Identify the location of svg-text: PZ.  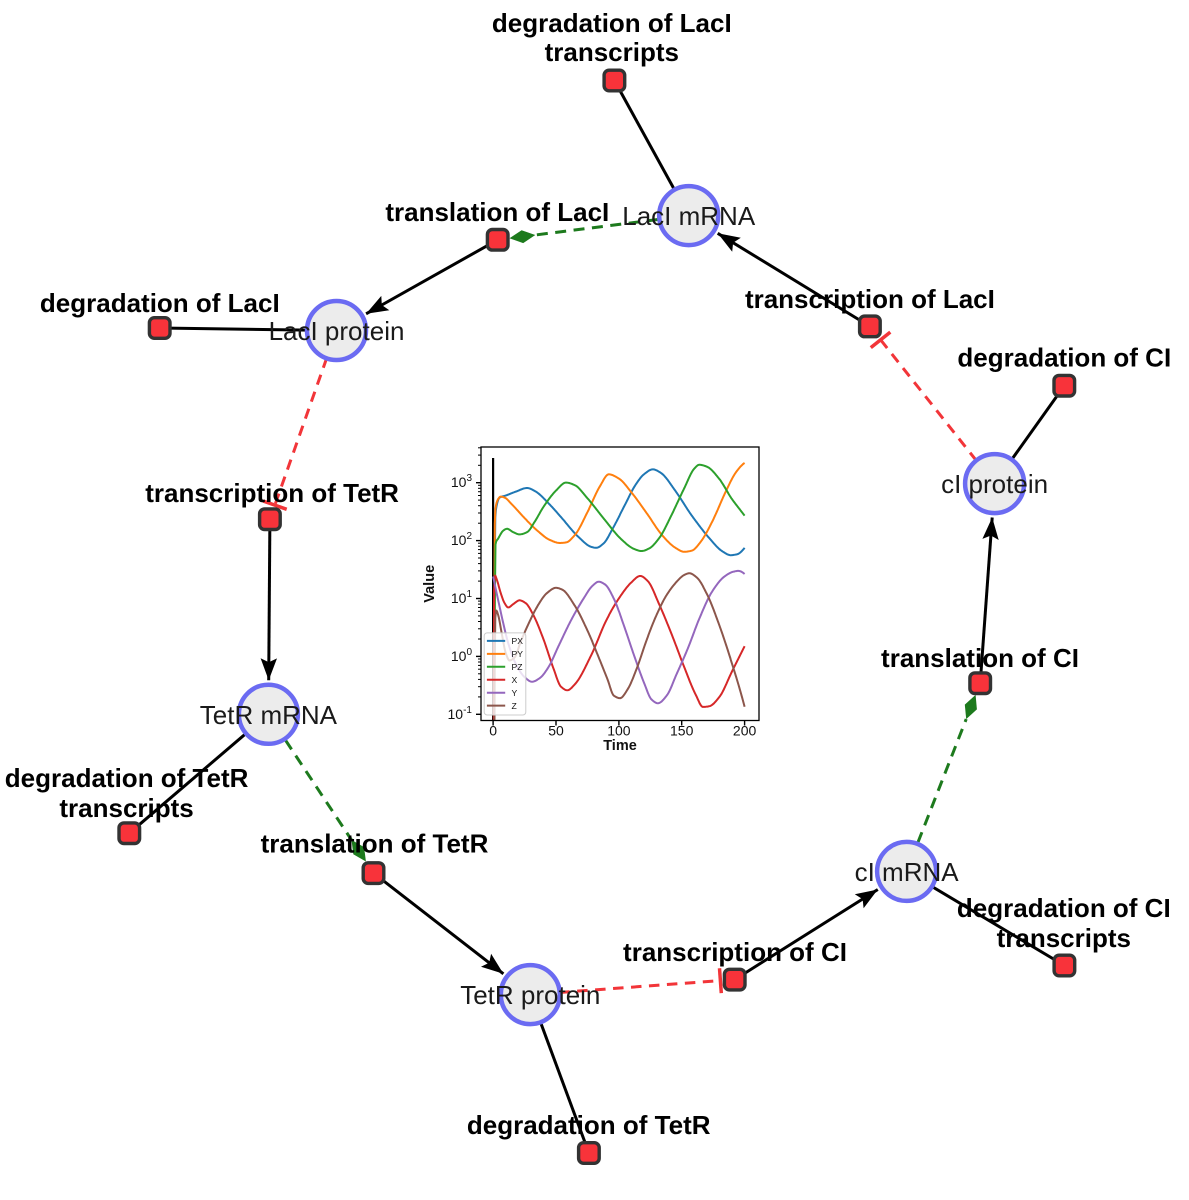
(517, 667).